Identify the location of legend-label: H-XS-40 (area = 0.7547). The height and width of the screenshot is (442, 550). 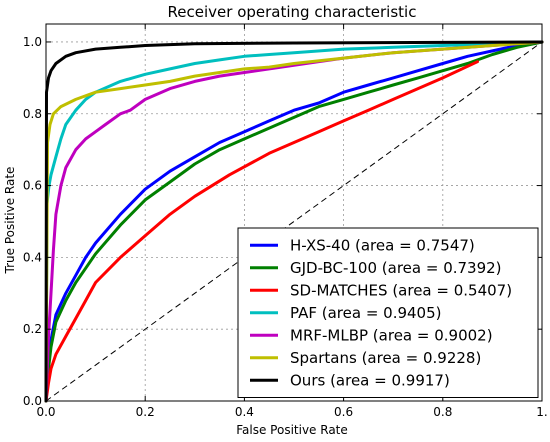
(382, 245).